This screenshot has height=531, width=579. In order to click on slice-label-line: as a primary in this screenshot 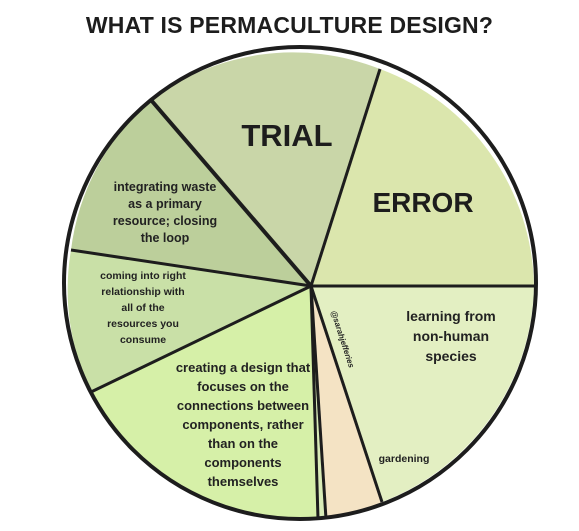, I will do `click(165, 204)`.